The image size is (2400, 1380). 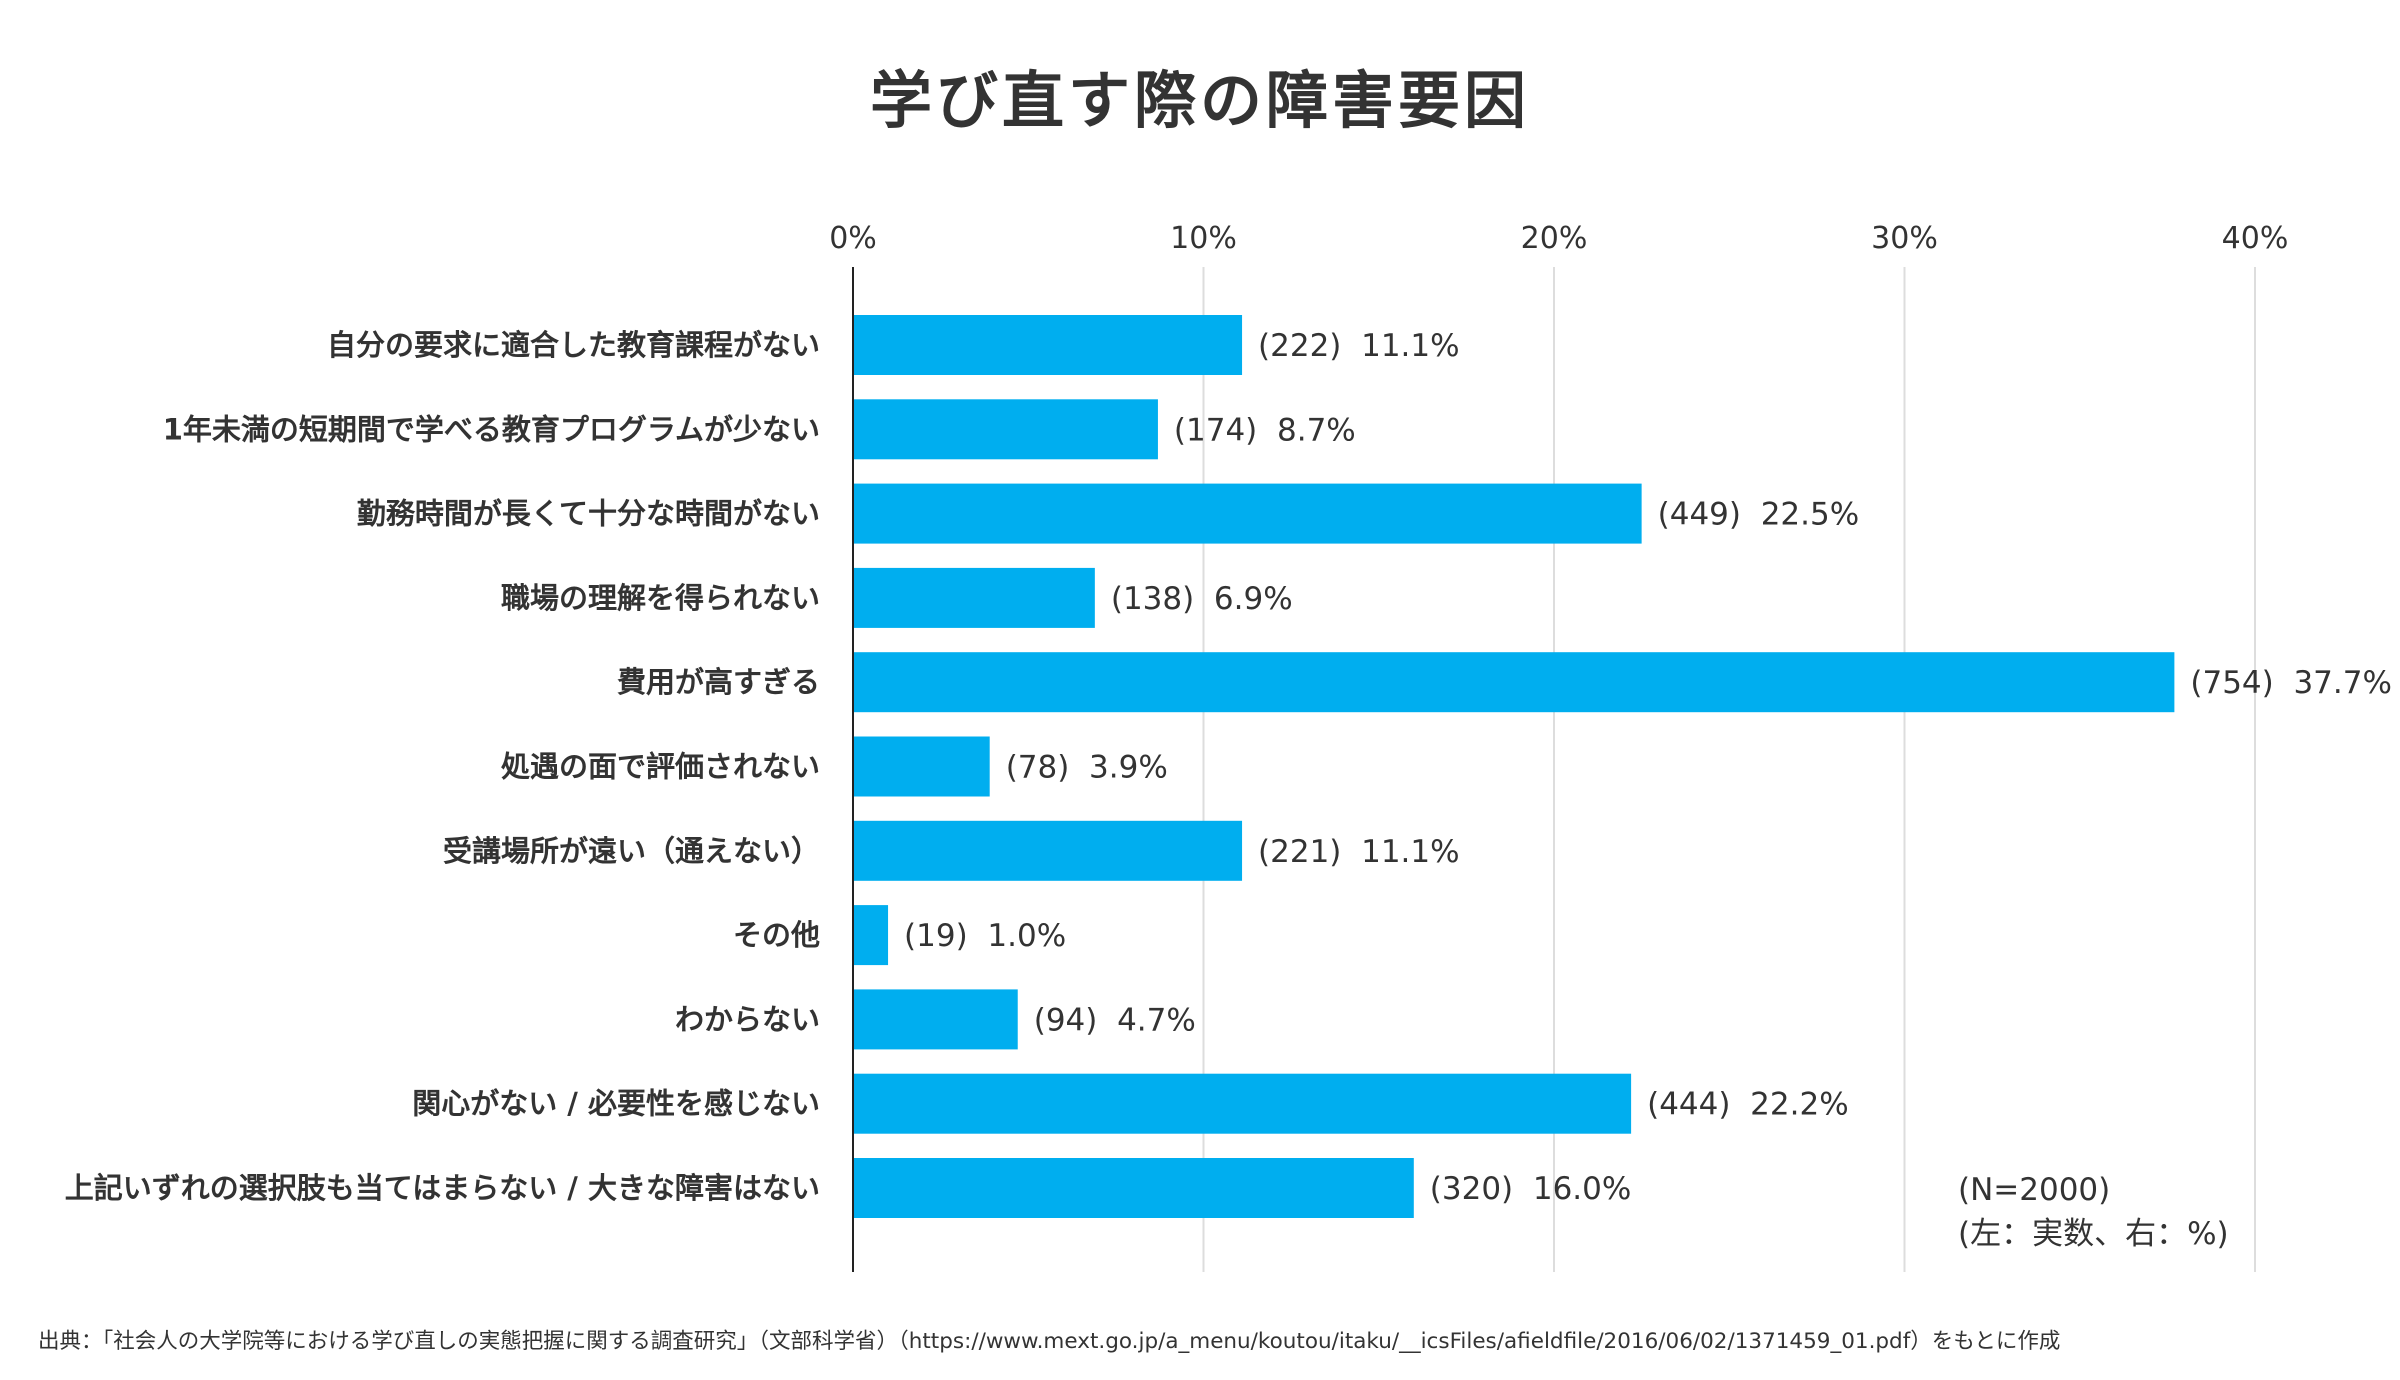 I want to click on x-tick-label: 30%, so click(x=1904, y=238).